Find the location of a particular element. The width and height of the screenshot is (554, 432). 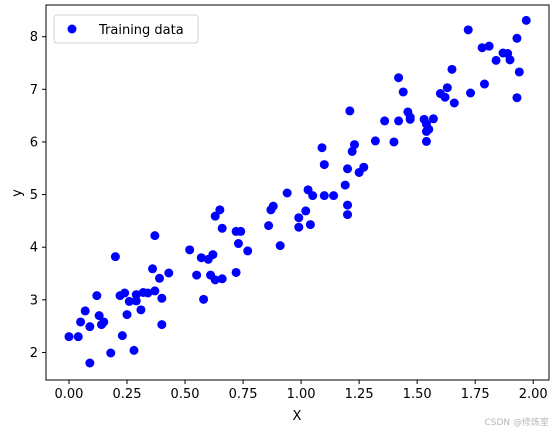

y-tick-label: 2 is located at coordinates (34, 353).